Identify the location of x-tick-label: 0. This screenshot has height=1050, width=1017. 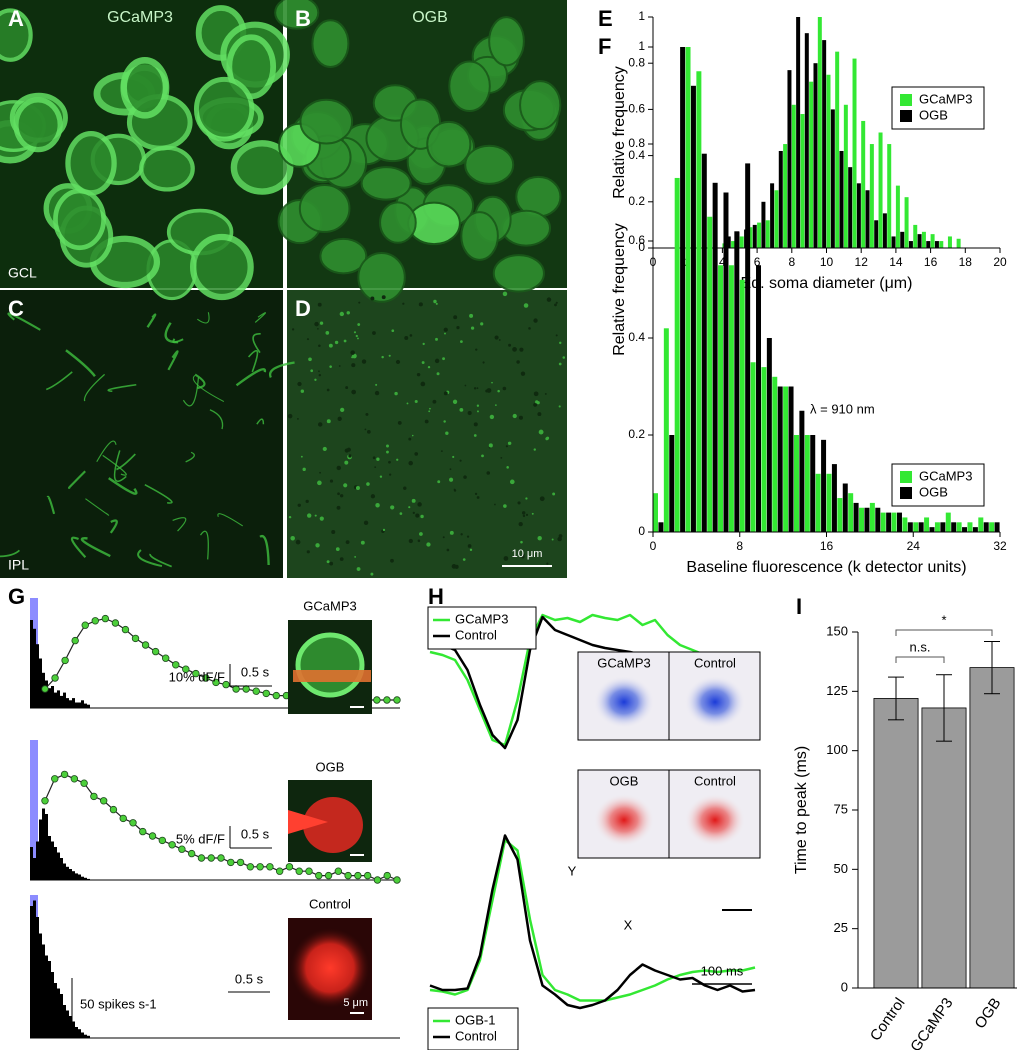
(653, 546).